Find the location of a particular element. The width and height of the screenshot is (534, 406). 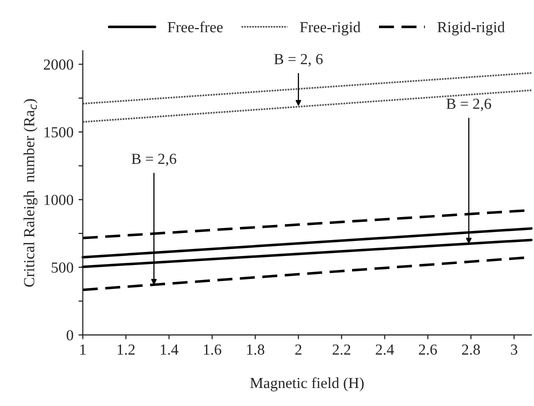

legend-label: Free-rigid is located at coordinates (330, 29).